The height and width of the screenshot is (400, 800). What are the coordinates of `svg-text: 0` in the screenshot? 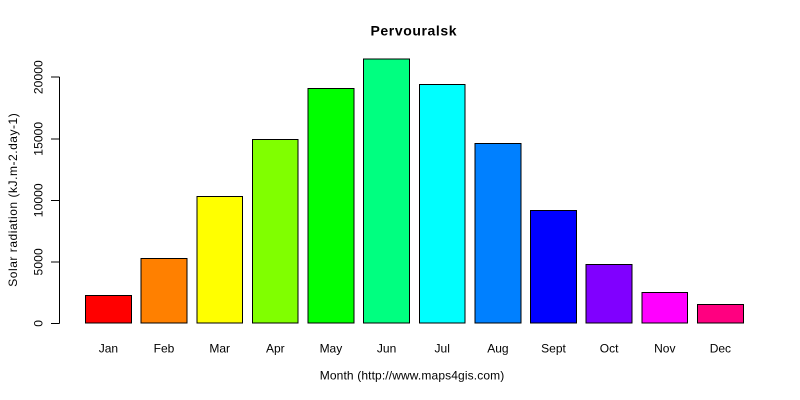 It's located at (39, 323).